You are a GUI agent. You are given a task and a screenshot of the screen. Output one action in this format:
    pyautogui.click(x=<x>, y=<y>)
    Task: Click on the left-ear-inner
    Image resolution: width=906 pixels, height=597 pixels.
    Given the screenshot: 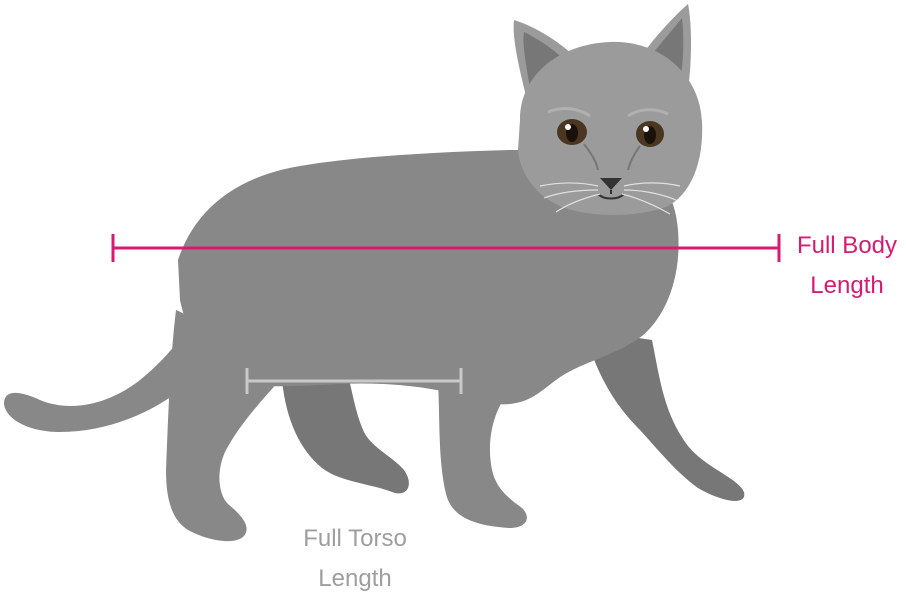 What is the action you would take?
    pyautogui.click(x=546, y=60)
    